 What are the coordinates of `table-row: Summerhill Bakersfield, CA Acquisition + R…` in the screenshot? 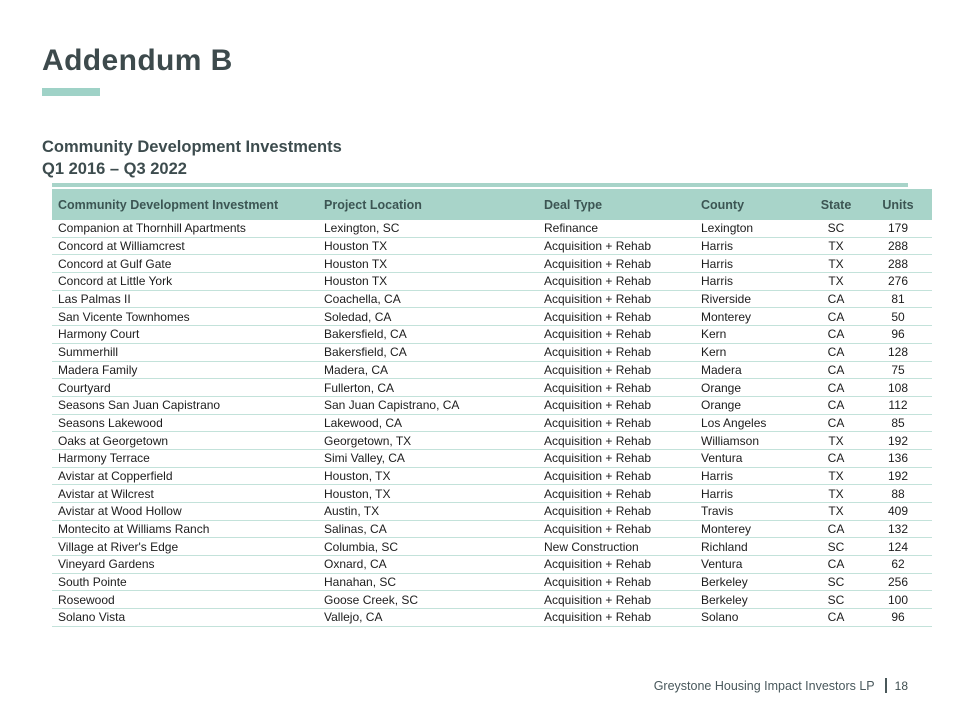 It's located at (492, 352).